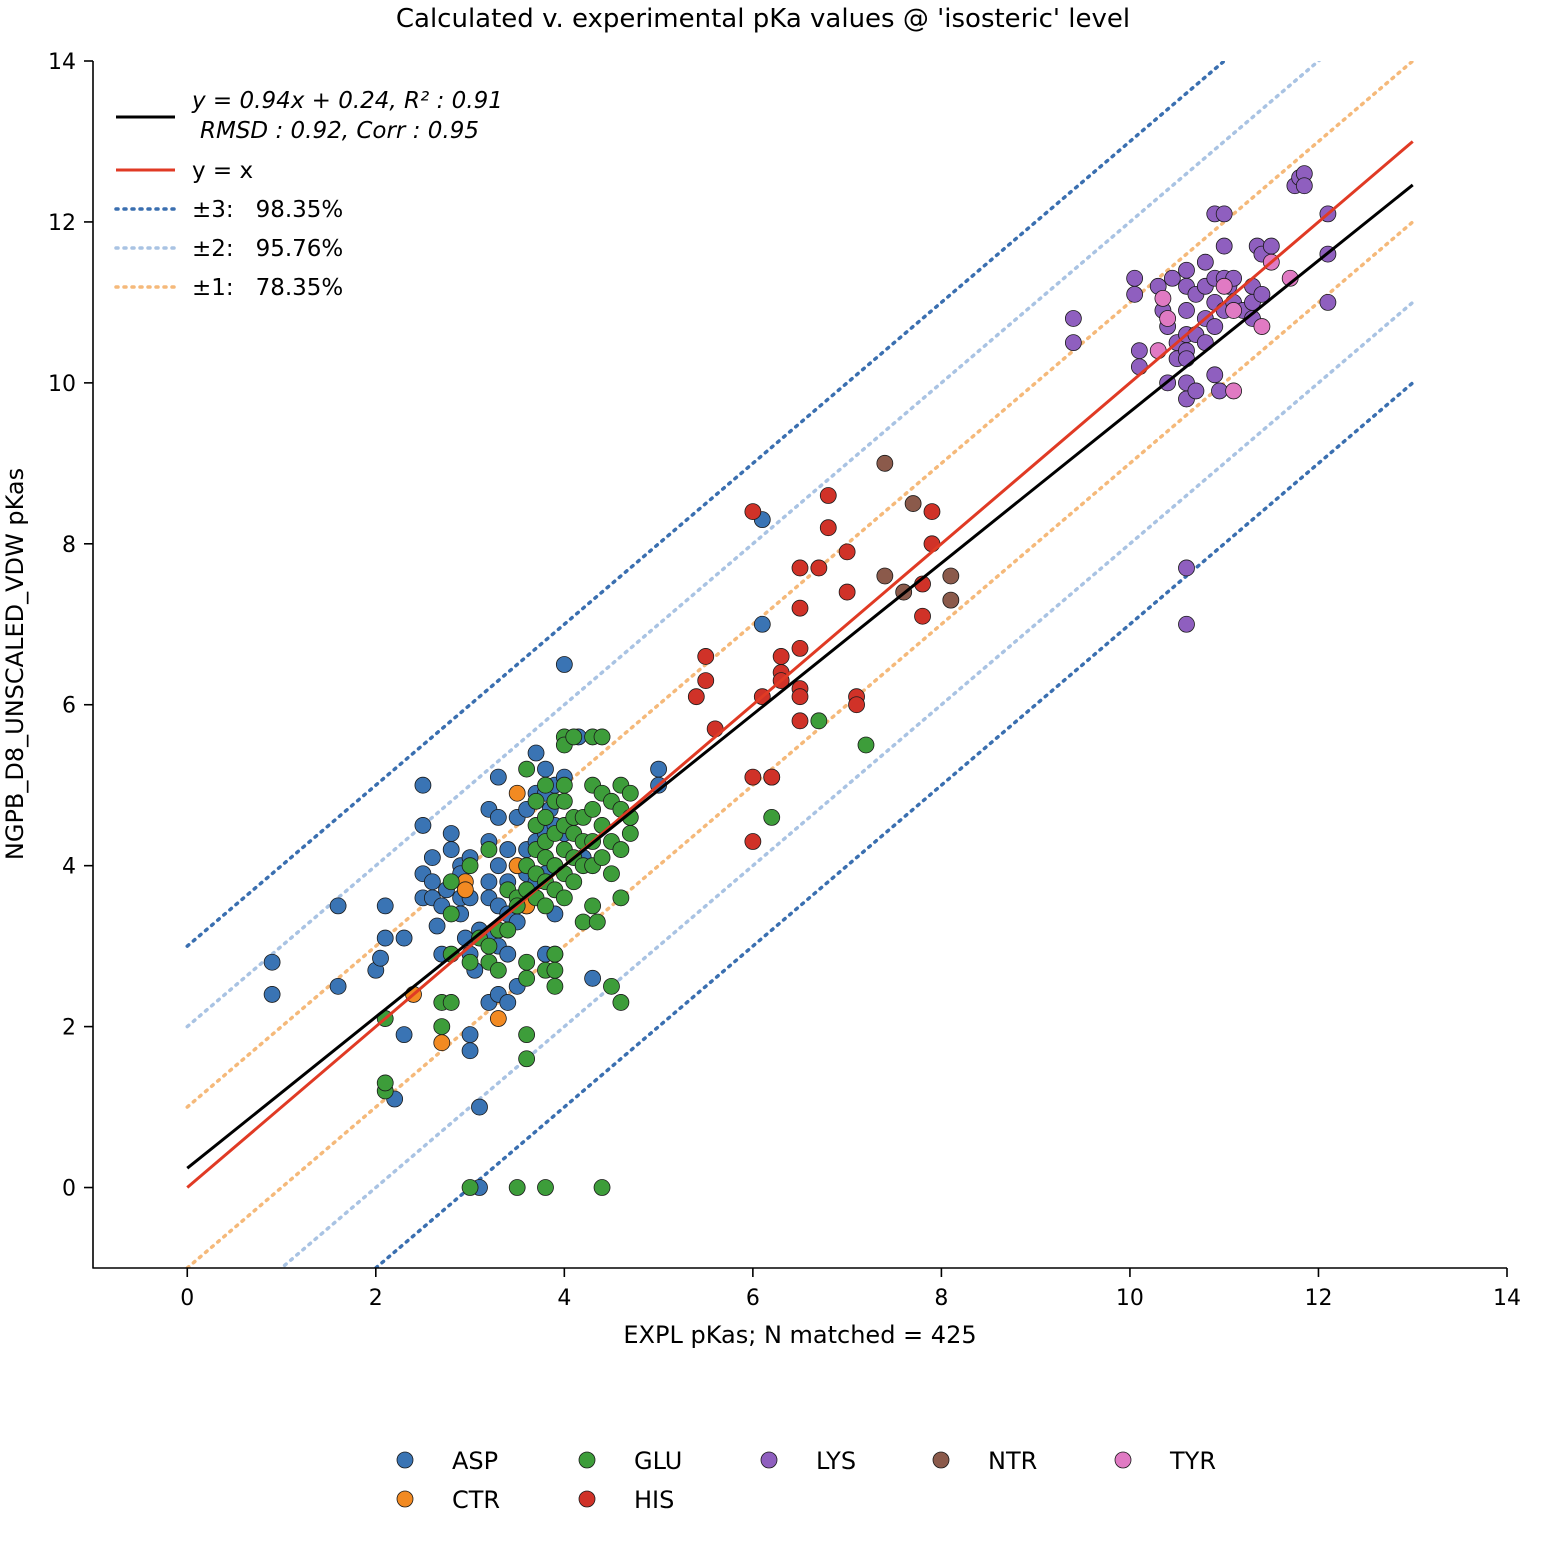 The image size is (1552, 1552). I want to click on y-tick-label: 14, so click(62, 62).